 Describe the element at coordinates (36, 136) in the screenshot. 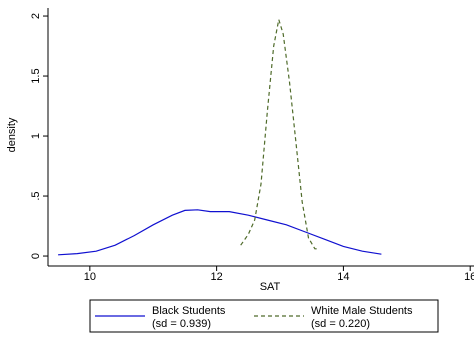

I see `y-tick-label: 1` at that location.